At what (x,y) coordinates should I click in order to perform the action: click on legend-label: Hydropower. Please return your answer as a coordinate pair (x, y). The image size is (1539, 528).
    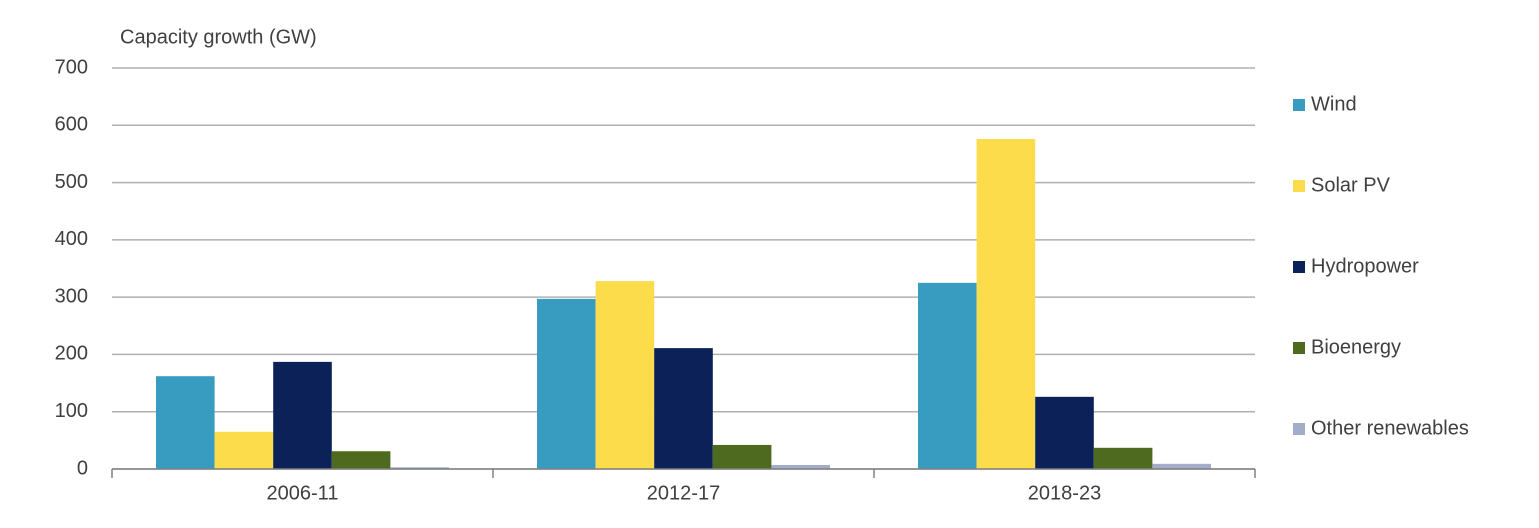
    Looking at the image, I should click on (1365, 266).